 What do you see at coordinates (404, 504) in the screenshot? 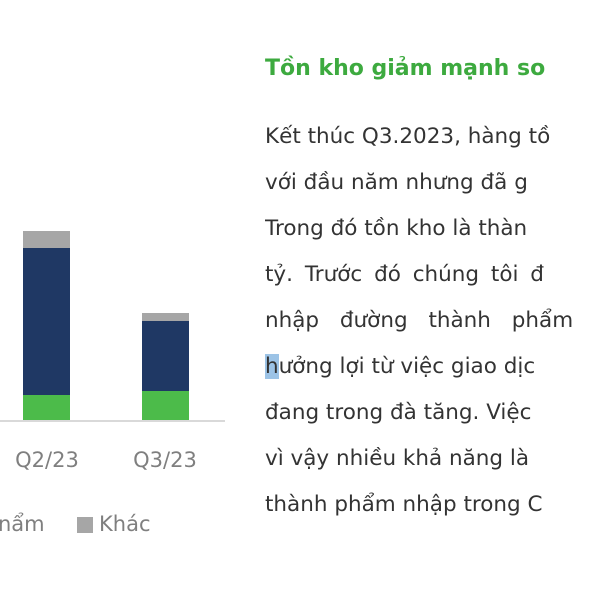
I see `paragraph-line: thành phẩm nhập trong C` at bounding box center [404, 504].